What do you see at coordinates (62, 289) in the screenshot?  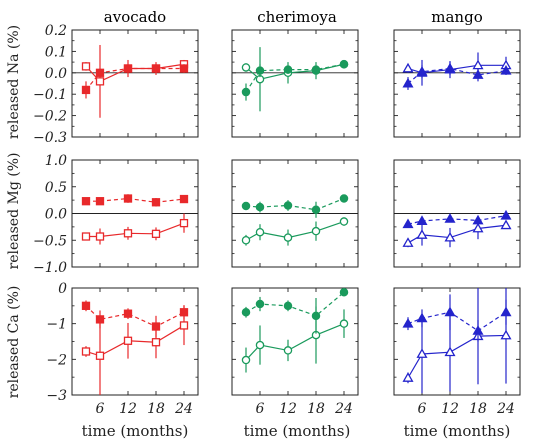 I see `y-tick-label: 0` at bounding box center [62, 289].